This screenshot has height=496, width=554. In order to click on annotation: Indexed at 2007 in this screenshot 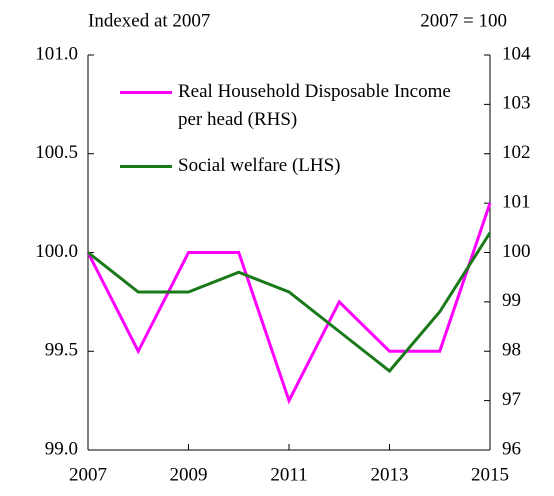, I will do `click(149, 20)`.